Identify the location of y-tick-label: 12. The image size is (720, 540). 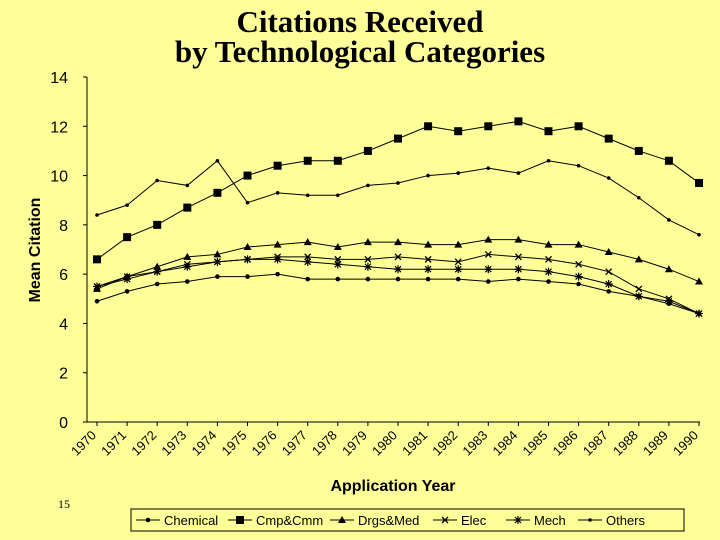
(59, 127).